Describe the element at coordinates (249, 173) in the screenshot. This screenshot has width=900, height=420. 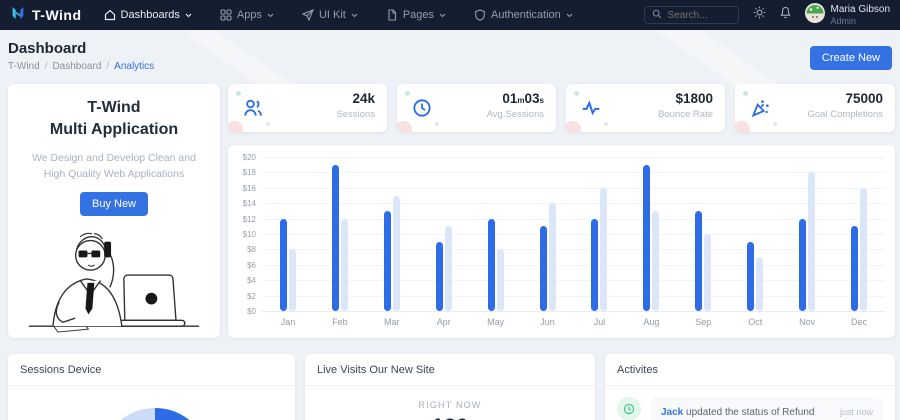
I see `y-axis-tick: $18` at that location.